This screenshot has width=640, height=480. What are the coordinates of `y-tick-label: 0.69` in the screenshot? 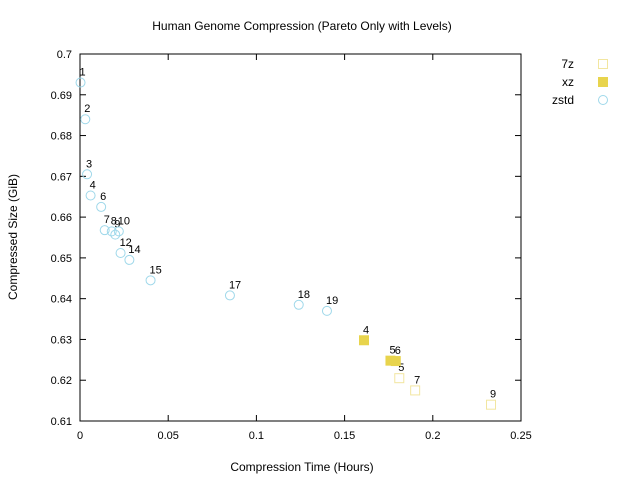 It's located at (61, 96).